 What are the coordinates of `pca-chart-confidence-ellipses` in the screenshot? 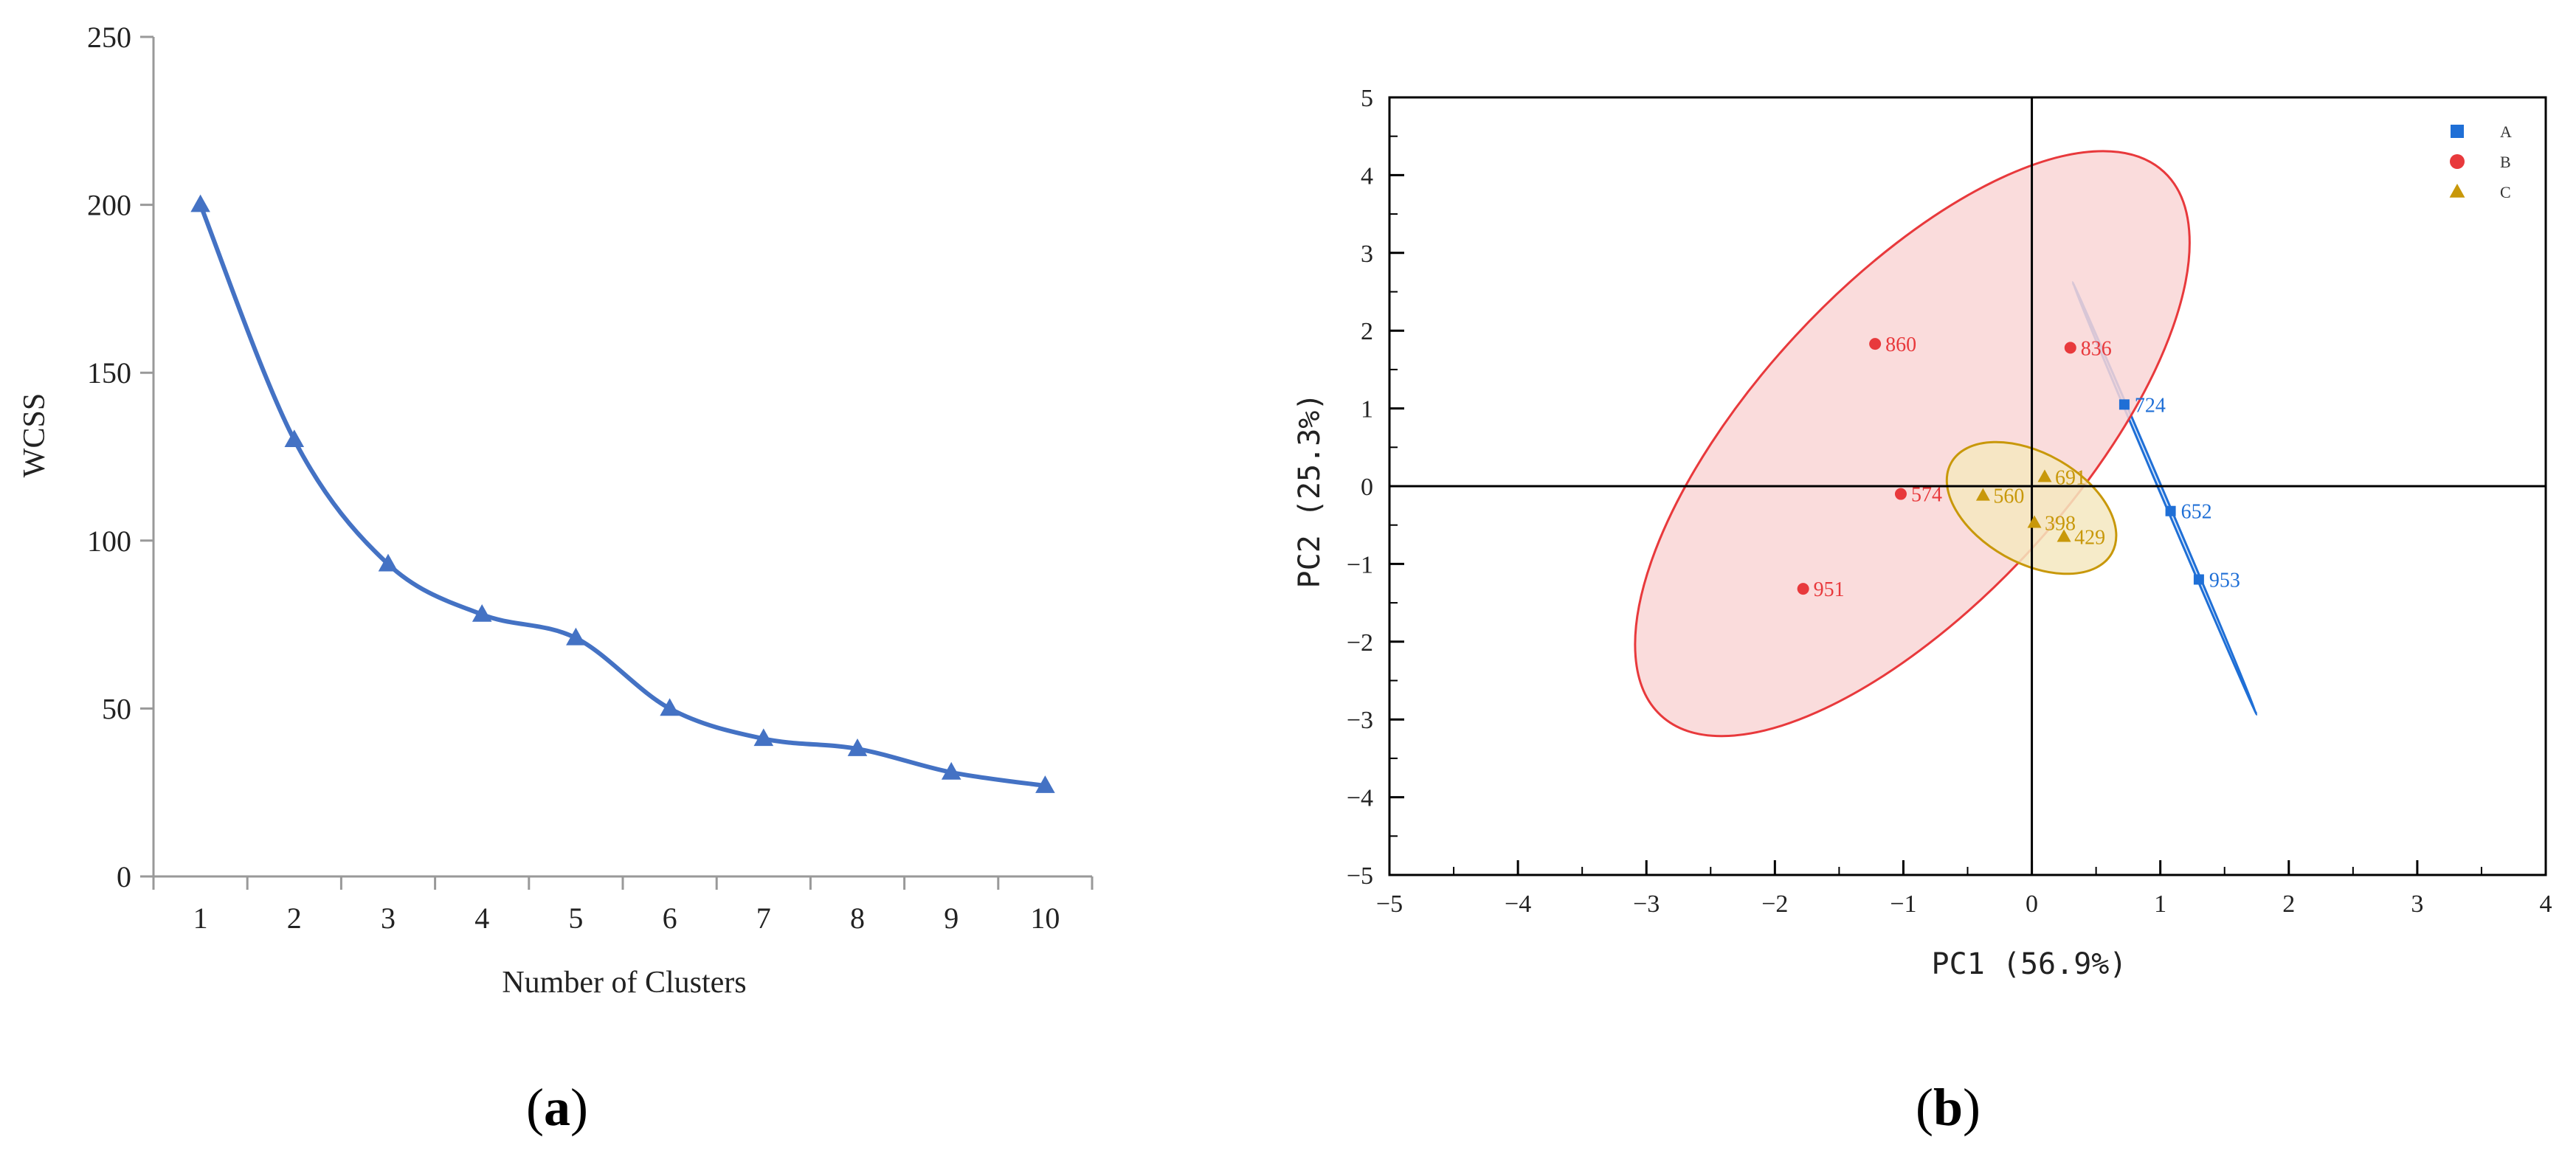 It's located at (1946, 444).